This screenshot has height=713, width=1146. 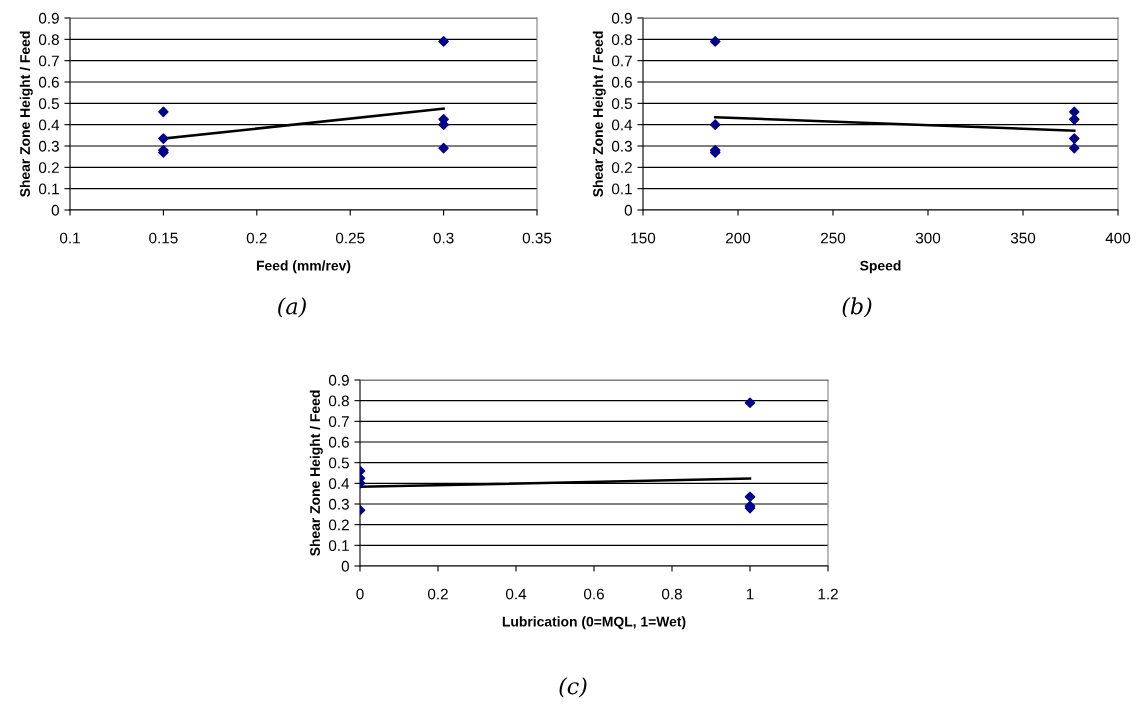 I want to click on x-tick-label: 150, so click(x=643, y=238).